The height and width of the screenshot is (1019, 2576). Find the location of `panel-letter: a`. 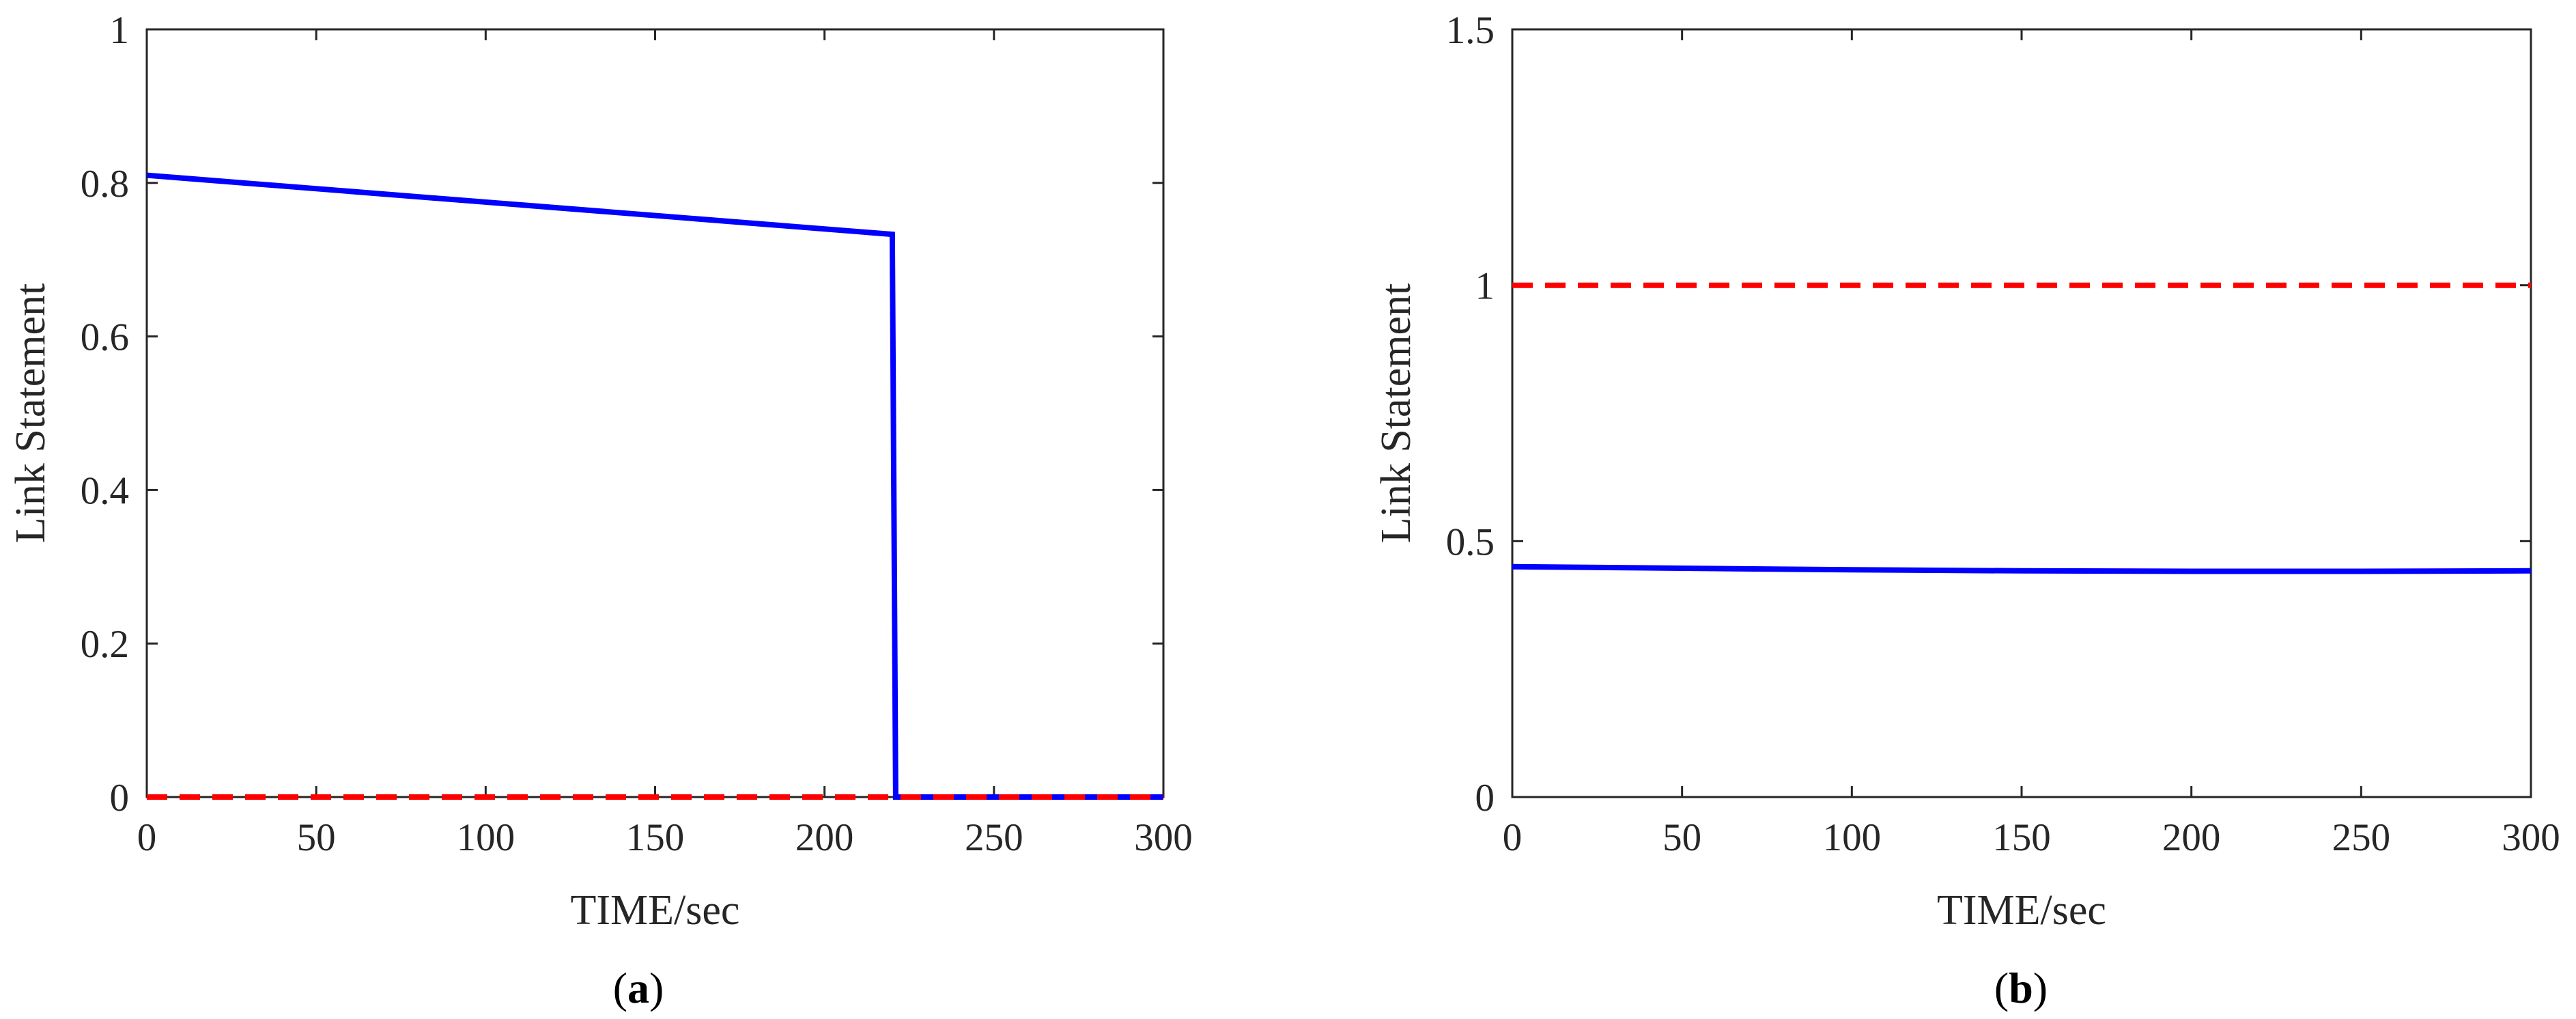

panel-letter: a is located at coordinates (638, 988).